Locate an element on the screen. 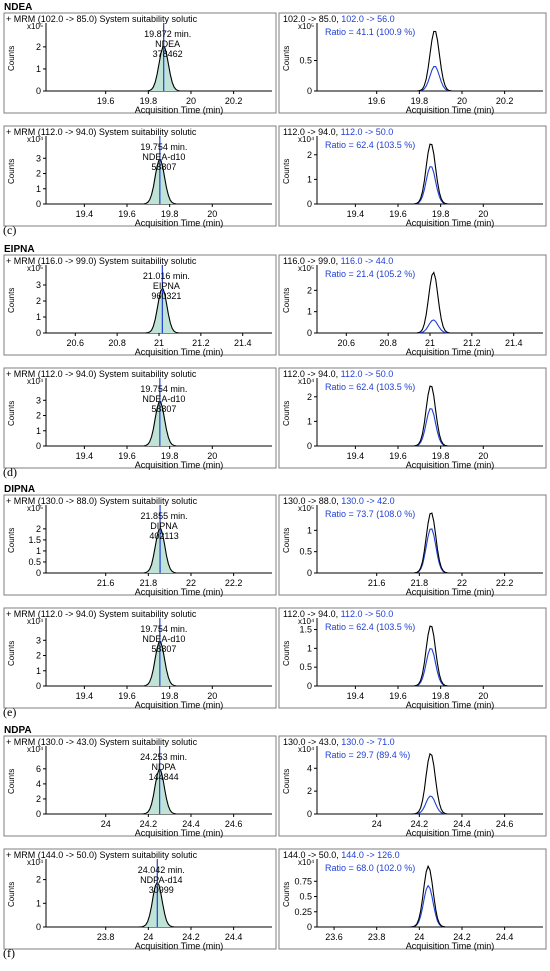 This screenshot has height=971, width=550. ion-ratio-label: Ratio = 21.4 (105.2 %) is located at coordinates (370, 274).